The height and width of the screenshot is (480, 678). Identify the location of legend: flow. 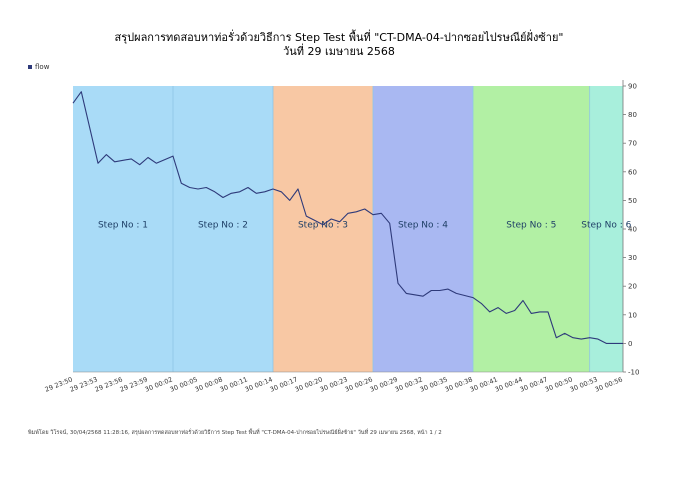
(38, 67).